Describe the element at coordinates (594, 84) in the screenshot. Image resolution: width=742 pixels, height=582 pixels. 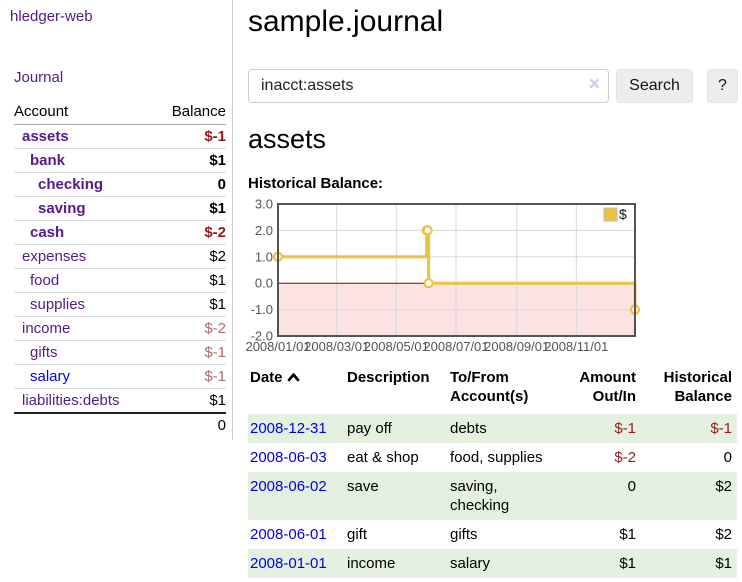
I see `clear-search-icon: ×` at that location.